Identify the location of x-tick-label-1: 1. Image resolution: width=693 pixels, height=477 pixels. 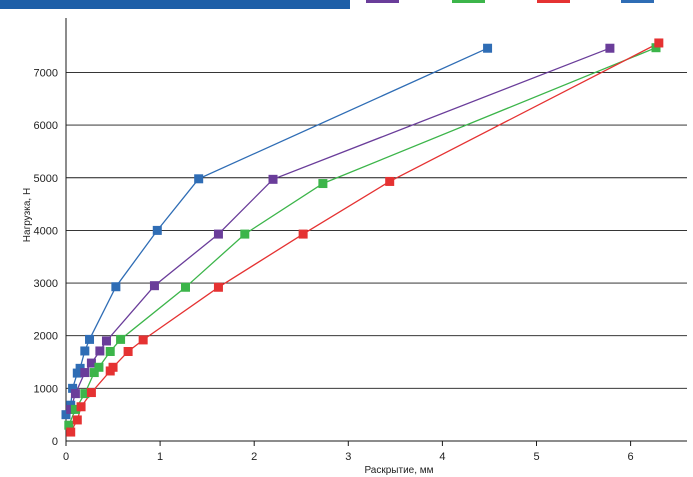
(160, 457).